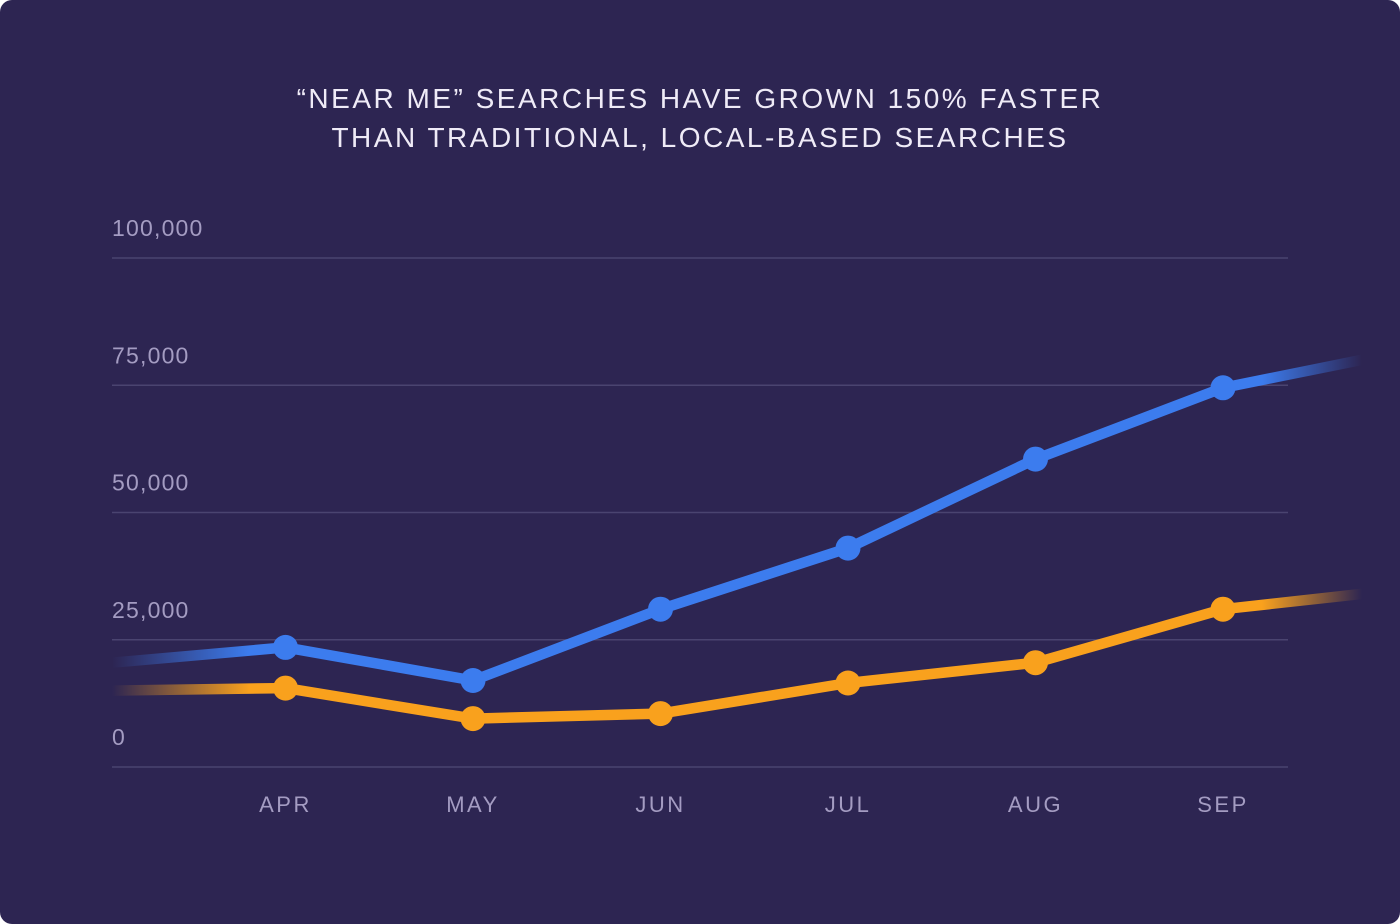  Describe the element at coordinates (1223, 804) in the screenshot. I see `x-axis-label-sep: SEP` at that location.